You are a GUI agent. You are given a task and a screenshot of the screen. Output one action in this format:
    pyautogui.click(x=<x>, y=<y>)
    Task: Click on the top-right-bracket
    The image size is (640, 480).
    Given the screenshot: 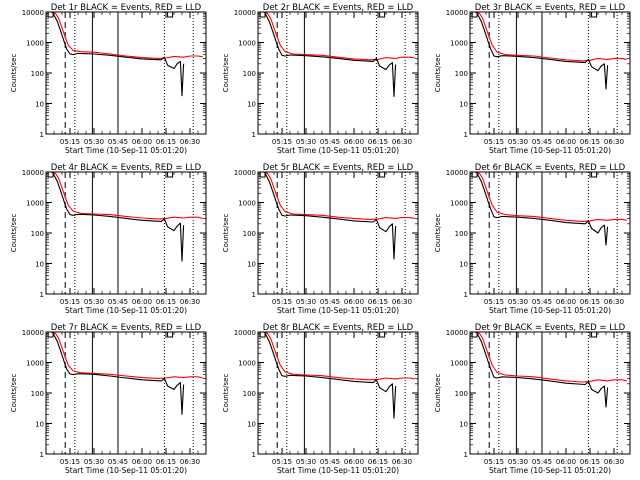 What is the action you would take?
    pyautogui.click(x=594, y=15)
    